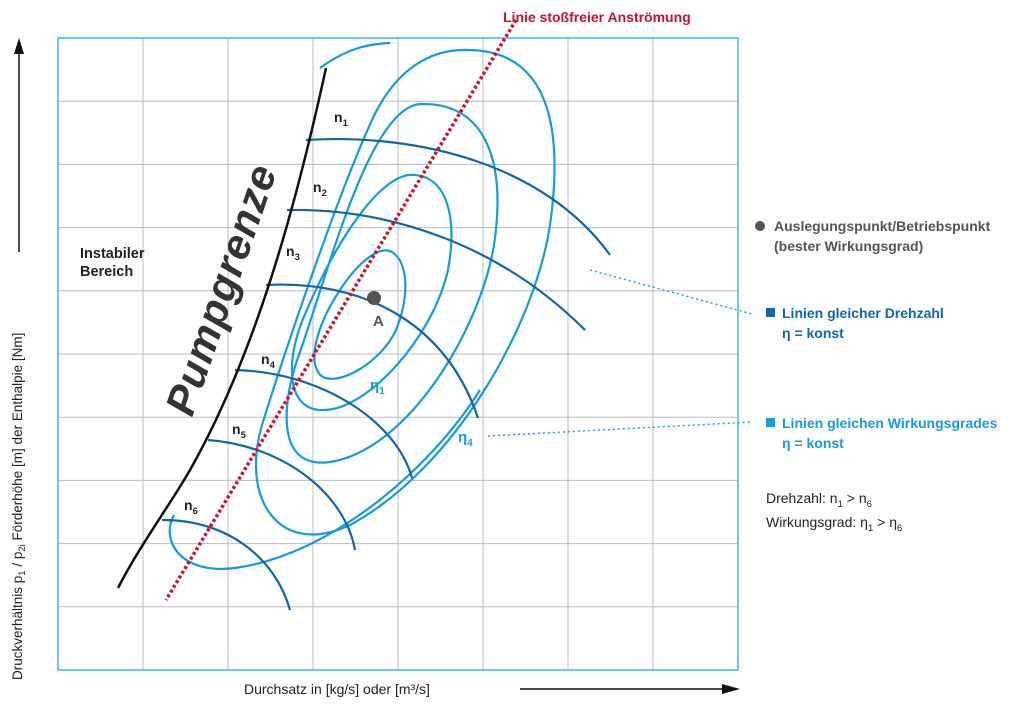  Describe the element at coordinates (813, 333) in the screenshot. I see `legend-speed-sub: η = konst` at that location.